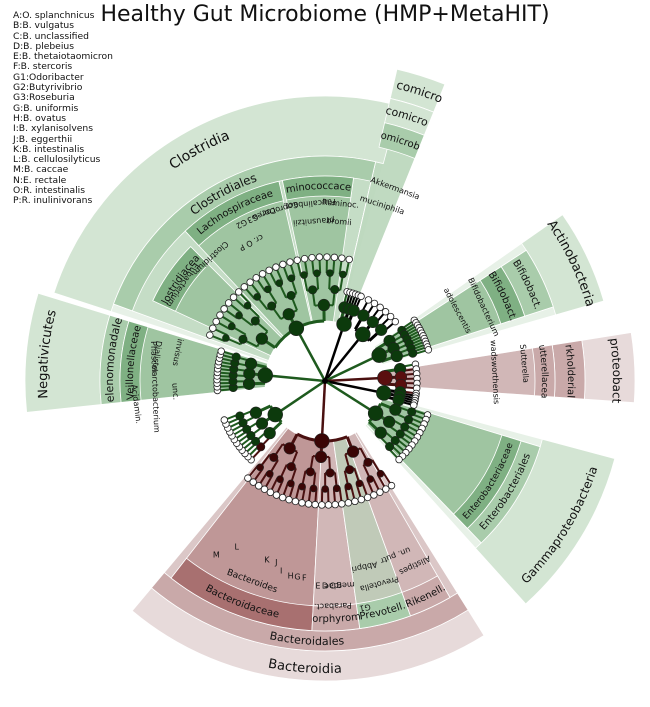 The height and width of the screenshot is (707, 650). Describe the element at coordinates (48, 88) in the screenshot. I see `legend-entry: G2:Butyrivibrio` at that location.